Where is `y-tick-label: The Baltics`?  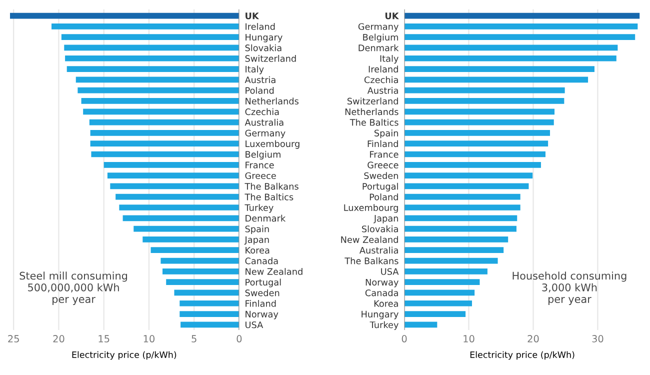 y-tick-label: The Baltics is located at coordinates (269, 196).